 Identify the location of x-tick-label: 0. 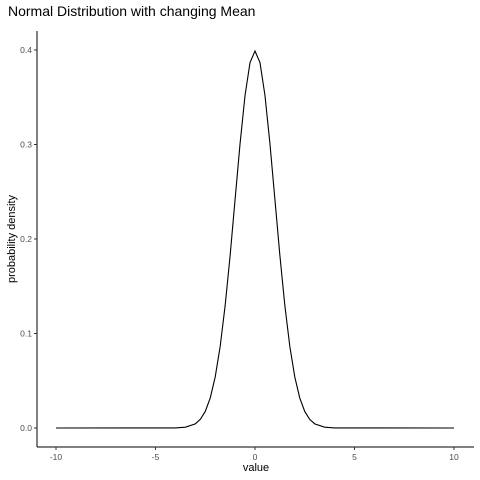
(255, 457).